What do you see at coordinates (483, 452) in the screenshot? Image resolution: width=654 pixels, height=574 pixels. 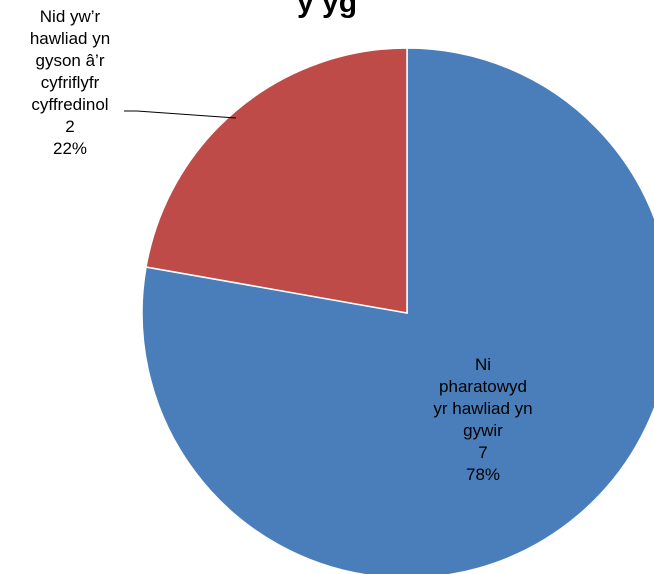 I see `slice-value: 7` at bounding box center [483, 452].